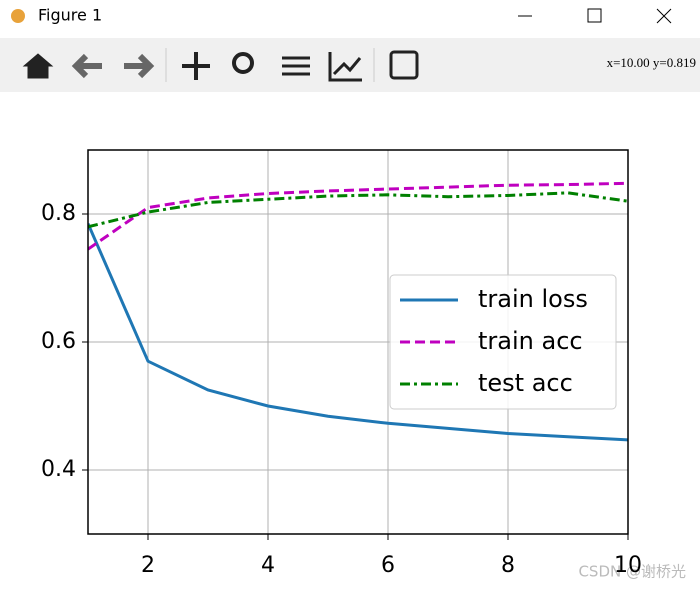 Image resolution: width=700 pixels, height=595 pixels. Describe the element at coordinates (70, 15) in the screenshot. I see `window-title: Figure 1` at that location.